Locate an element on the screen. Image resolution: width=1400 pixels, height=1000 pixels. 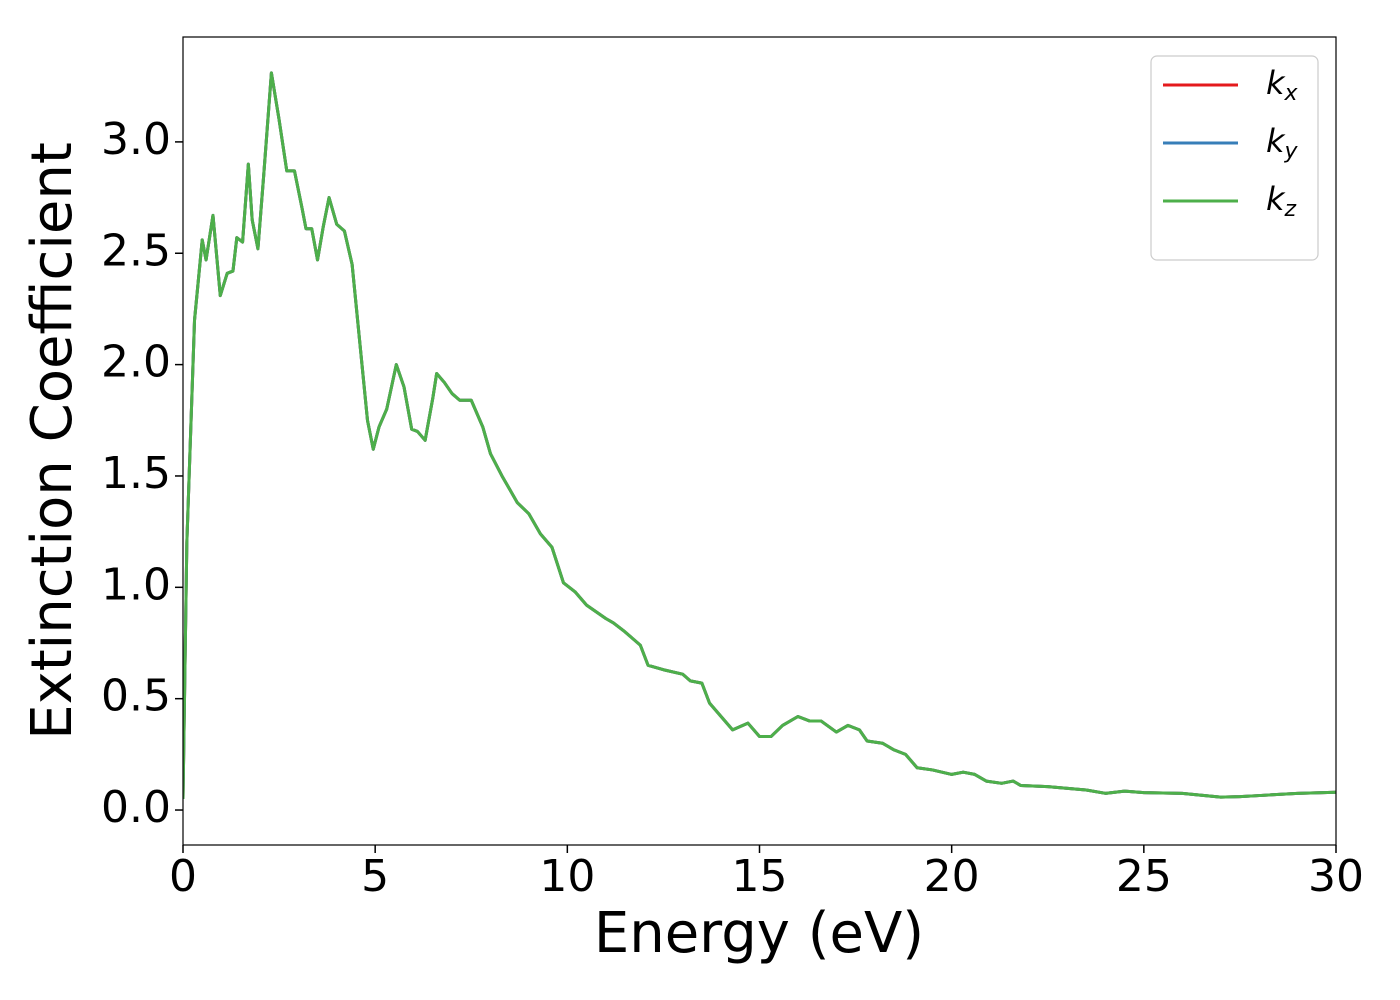
legend-label: ky is located at coordinates (1282, 143).